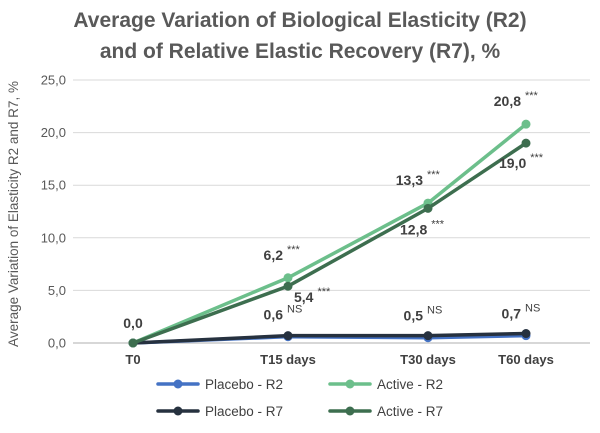  Describe the element at coordinates (410, 384) in the screenshot. I see `legend-label-active-r2: Active - R2` at that location.